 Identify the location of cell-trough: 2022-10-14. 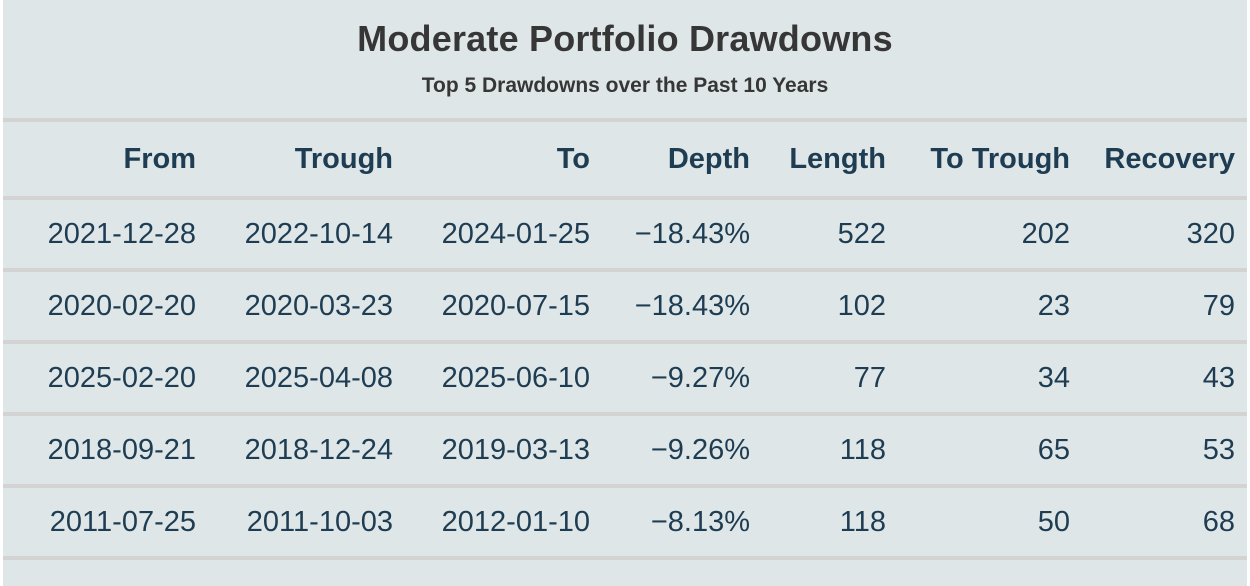
(304, 235).